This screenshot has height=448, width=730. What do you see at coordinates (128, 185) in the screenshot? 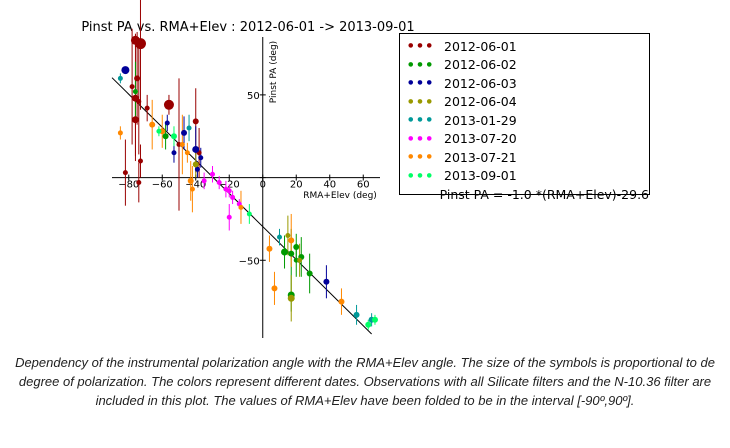
I see `x-tick-label: −80` at bounding box center [128, 185].